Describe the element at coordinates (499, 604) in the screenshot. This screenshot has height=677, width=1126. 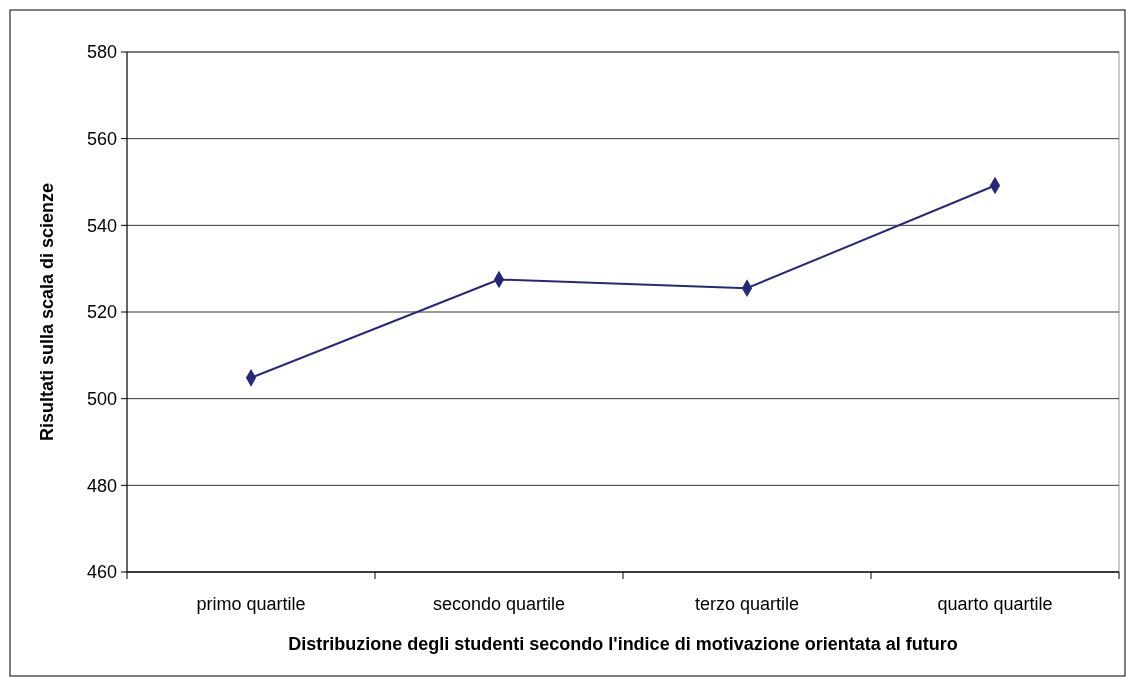
I see `x-tick-label: secondo quartile` at that location.